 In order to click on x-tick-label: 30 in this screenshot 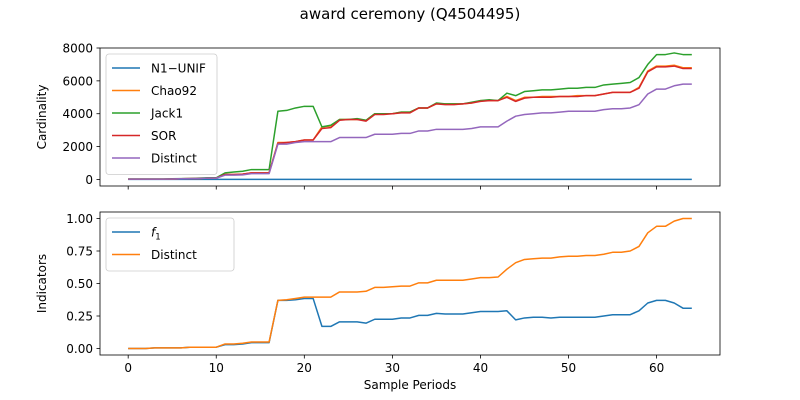, I will do `click(392, 368)`.